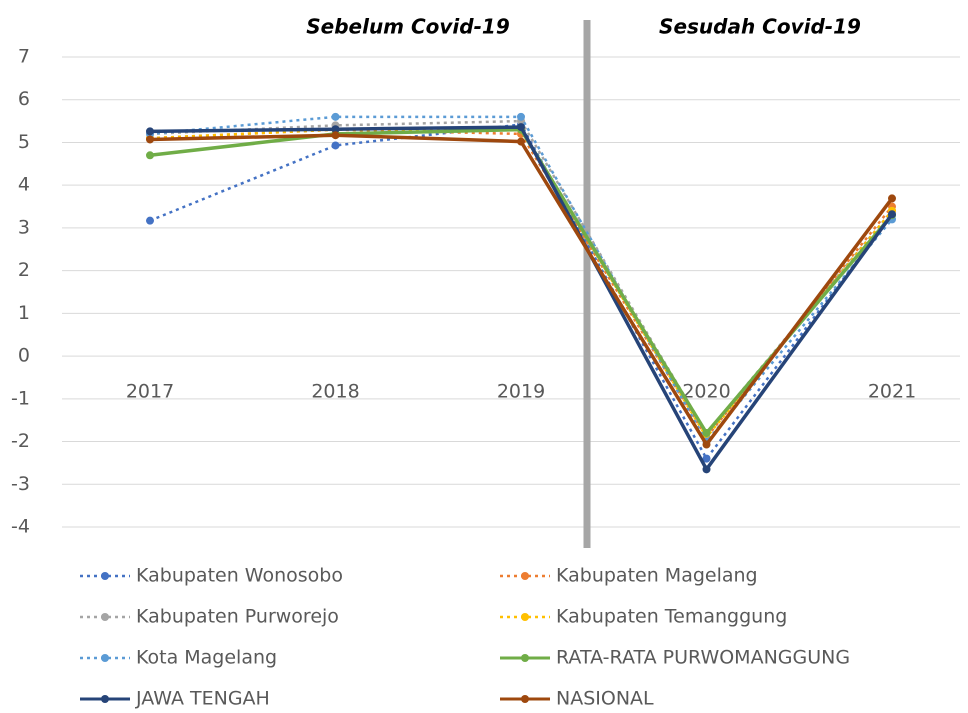 This screenshot has width=968, height=713. Describe the element at coordinates (605, 699) in the screenshot. I see `legend-label: NASIONAL` at that location.